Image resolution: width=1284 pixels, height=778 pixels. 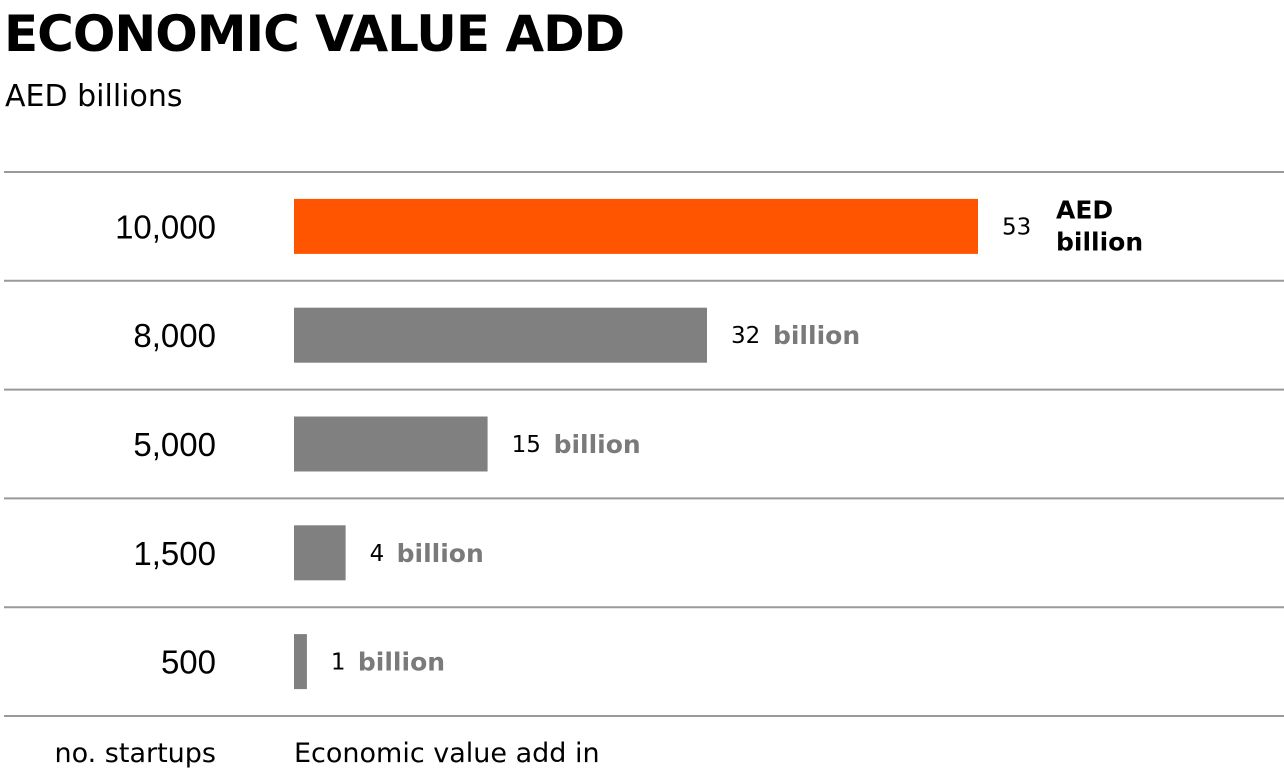 I want to click on category-label: 5,000, so click(x=174, y=444).